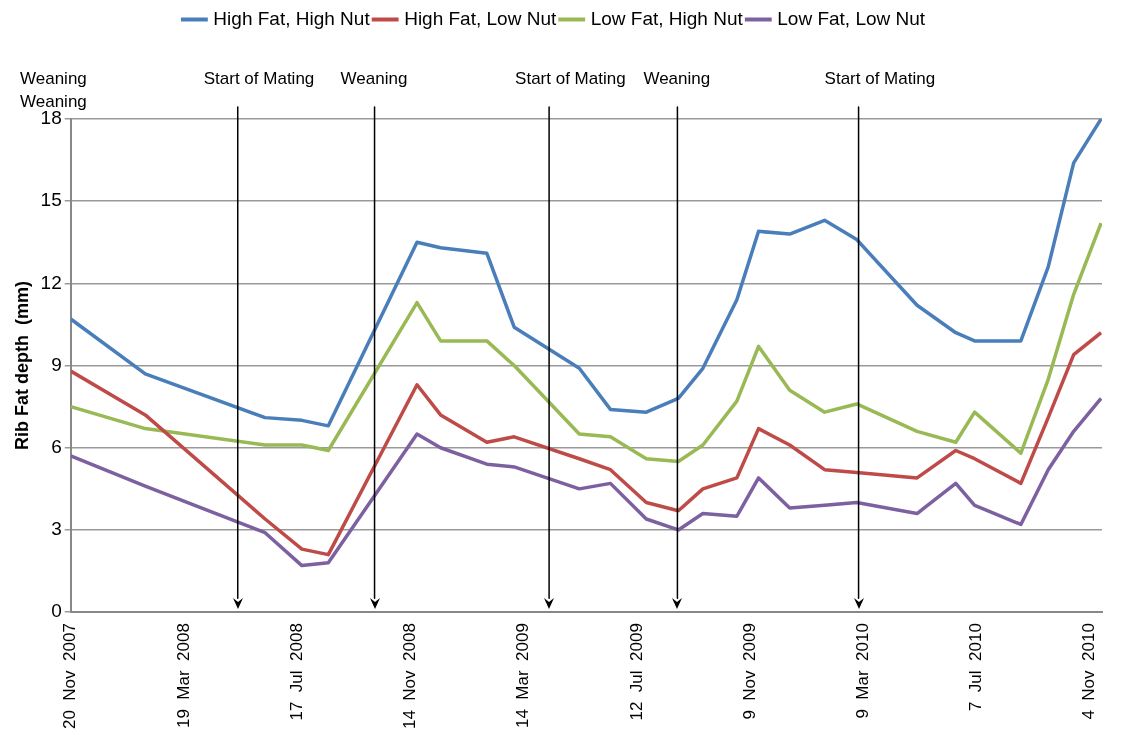  Describe the element at coordinates (51, 200) in the screenshot. I see `y-tick-label: 15` at that location.